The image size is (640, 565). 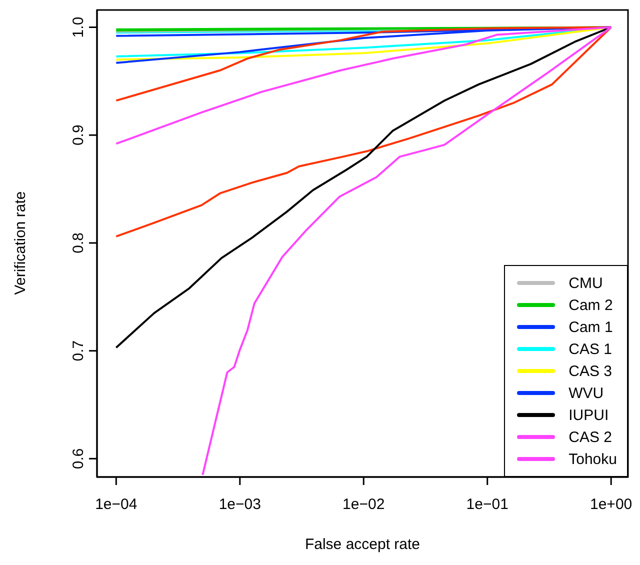 What do you see at coordinates (590, 349) in the screenshot?
I see `legend-label: CAS 1` at bounding box center [590, 349].